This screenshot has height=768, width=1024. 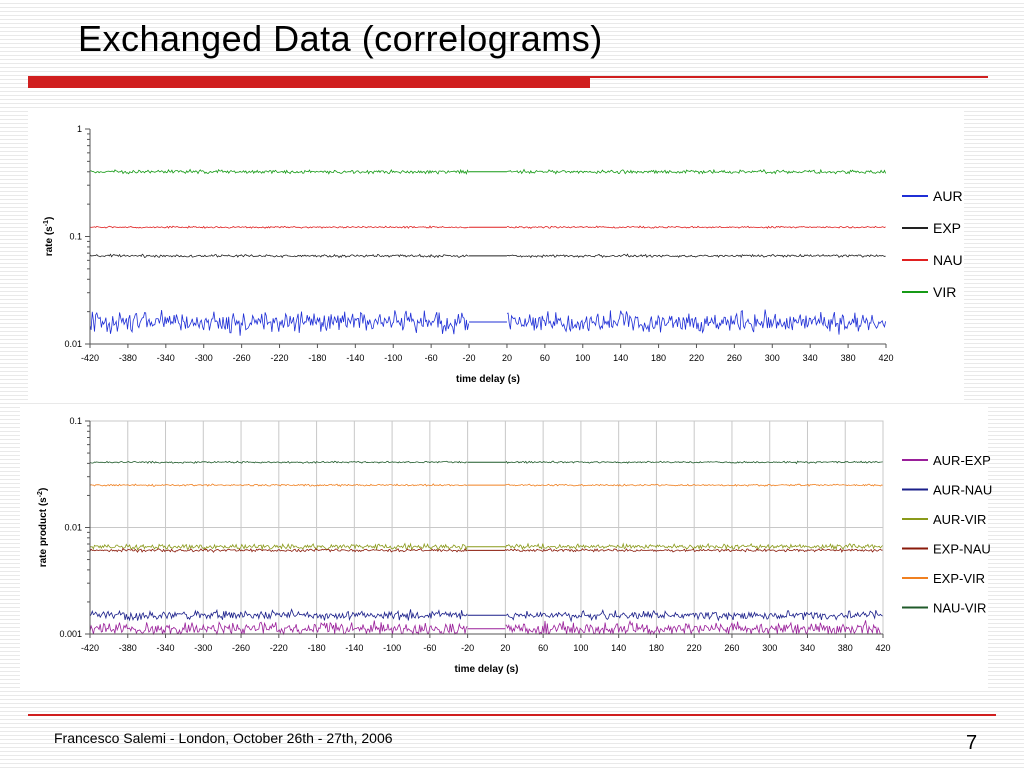 What do you see at coordinates (962, 460) in the screenshot?
I see `legend-label-aur-exp: AUR-EXP` at bounding box center [962, 460].